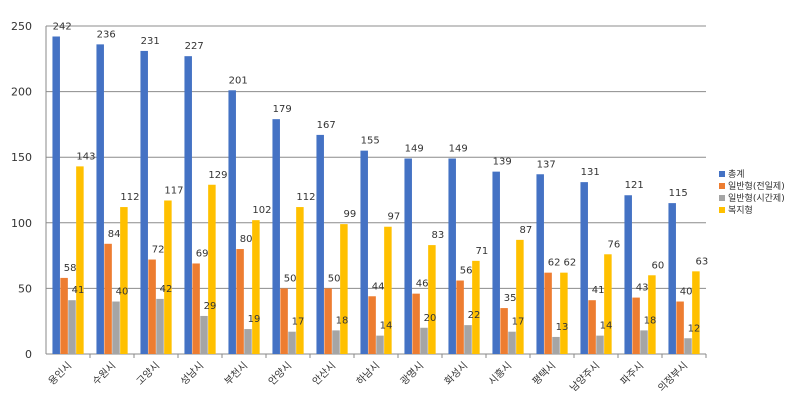 The width and height of the screenshot is (800, 402). I want to click on data-label: 40, so click(686, 292).